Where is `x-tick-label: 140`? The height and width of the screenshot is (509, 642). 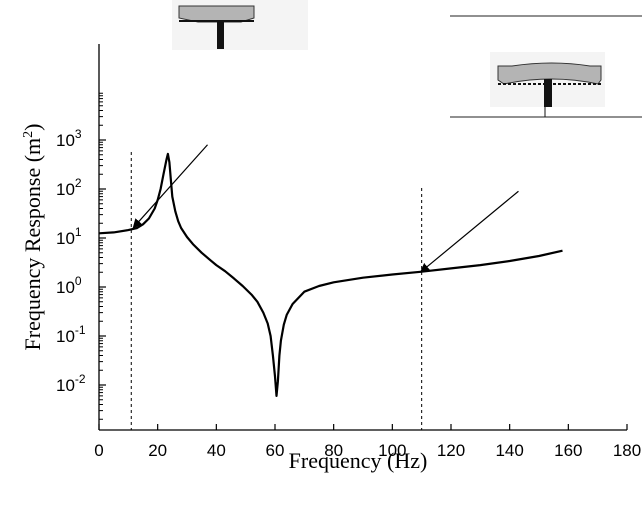
x-tick-label: 140 is located at coordinates (509, 450).